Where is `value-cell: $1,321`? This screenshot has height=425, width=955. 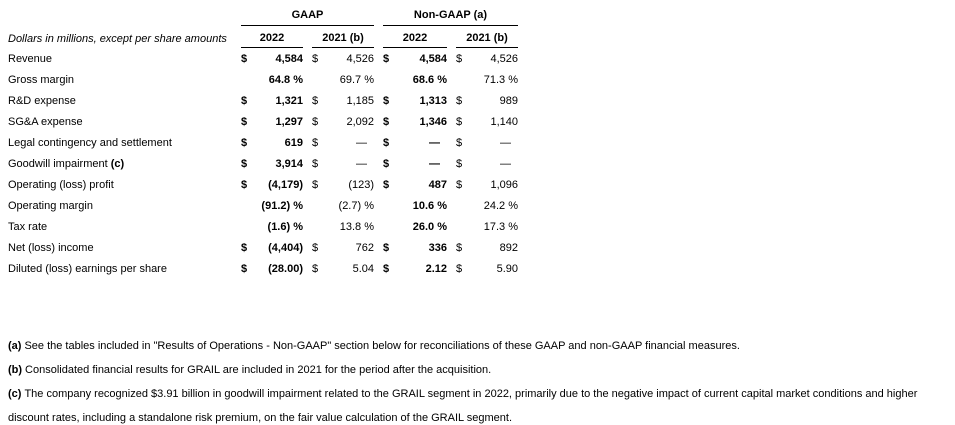
value-cell: $1,321 is located at coordinates (272, 101).